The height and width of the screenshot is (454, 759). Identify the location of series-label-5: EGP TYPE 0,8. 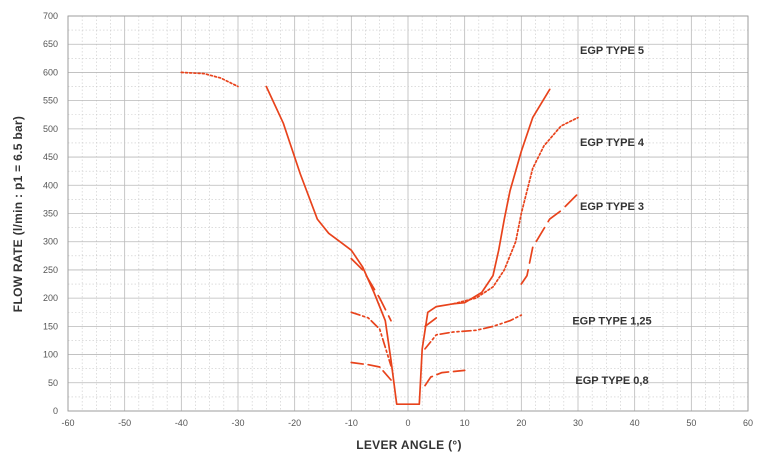
(611, 381).